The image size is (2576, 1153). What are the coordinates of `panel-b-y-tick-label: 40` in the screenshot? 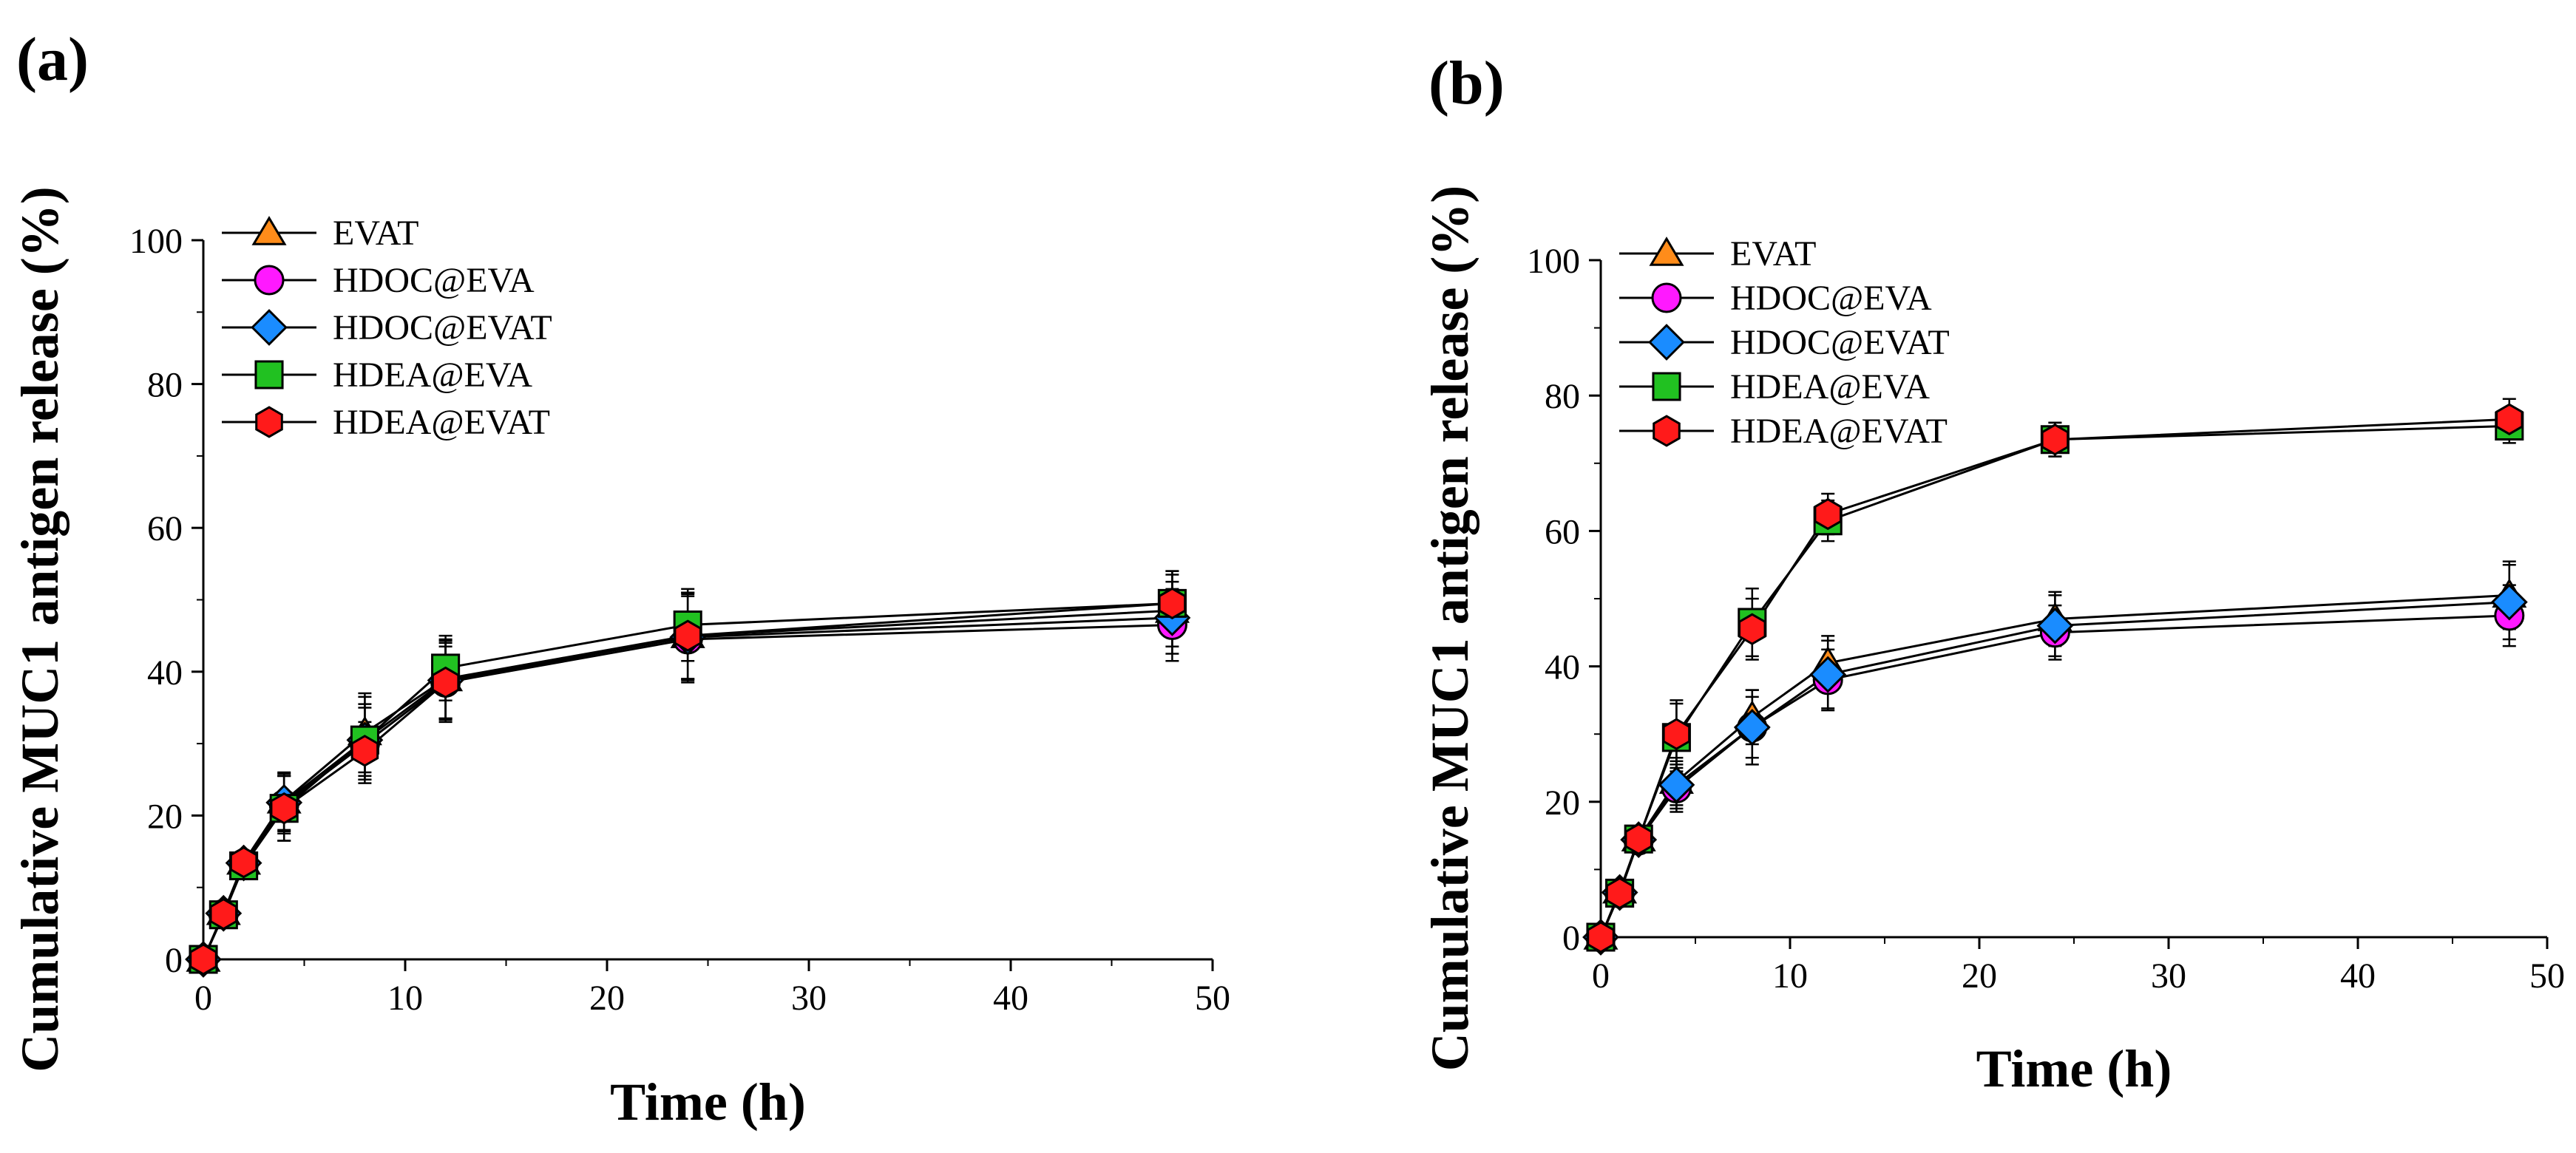 It's located at (1562, 667).